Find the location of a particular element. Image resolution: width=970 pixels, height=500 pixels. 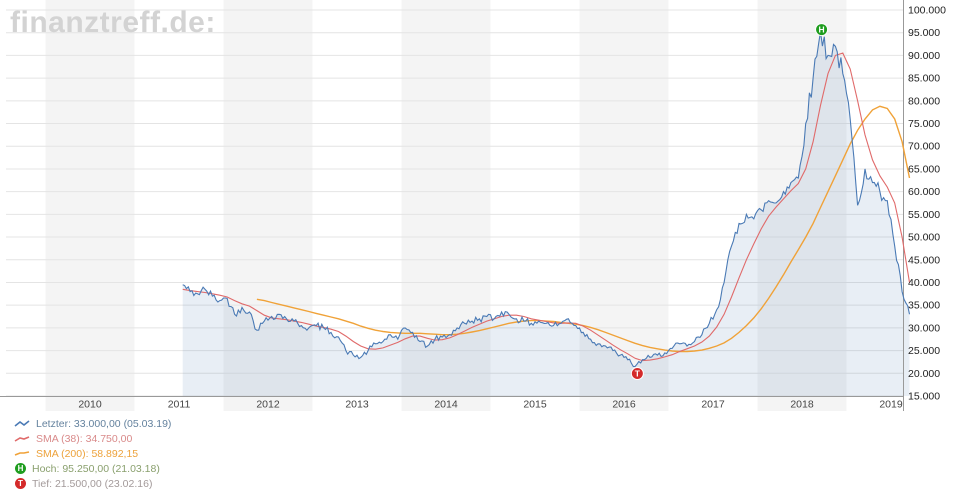

legend-label-hoch: Hoch: 95.250,00 (21.03.18) is located at coordinates (96, 468).